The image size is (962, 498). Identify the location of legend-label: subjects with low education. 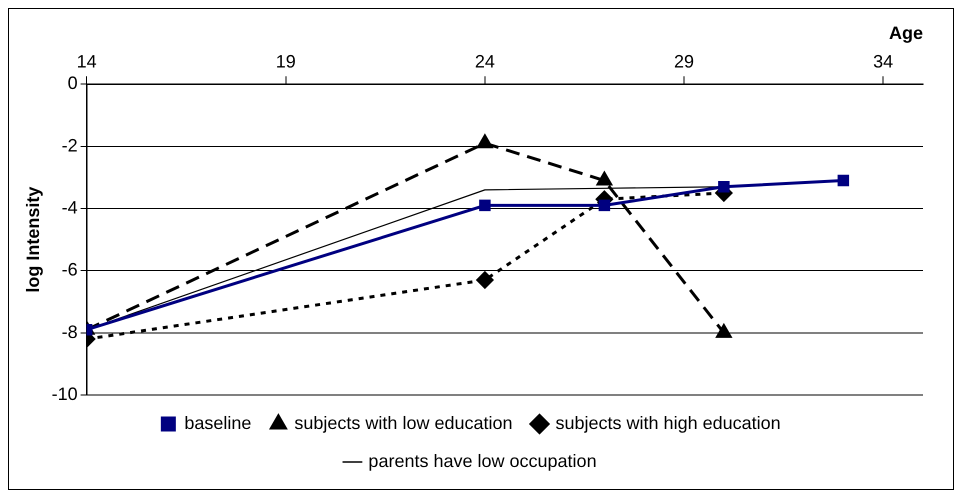
(403, 422).